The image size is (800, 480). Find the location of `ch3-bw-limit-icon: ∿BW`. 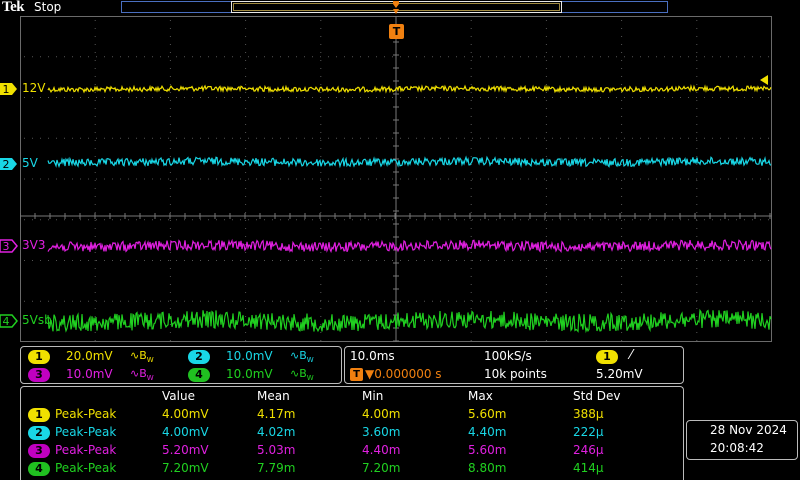

ch3-bw-limit-icon: ∿BW is located at coordinates (142, 375).